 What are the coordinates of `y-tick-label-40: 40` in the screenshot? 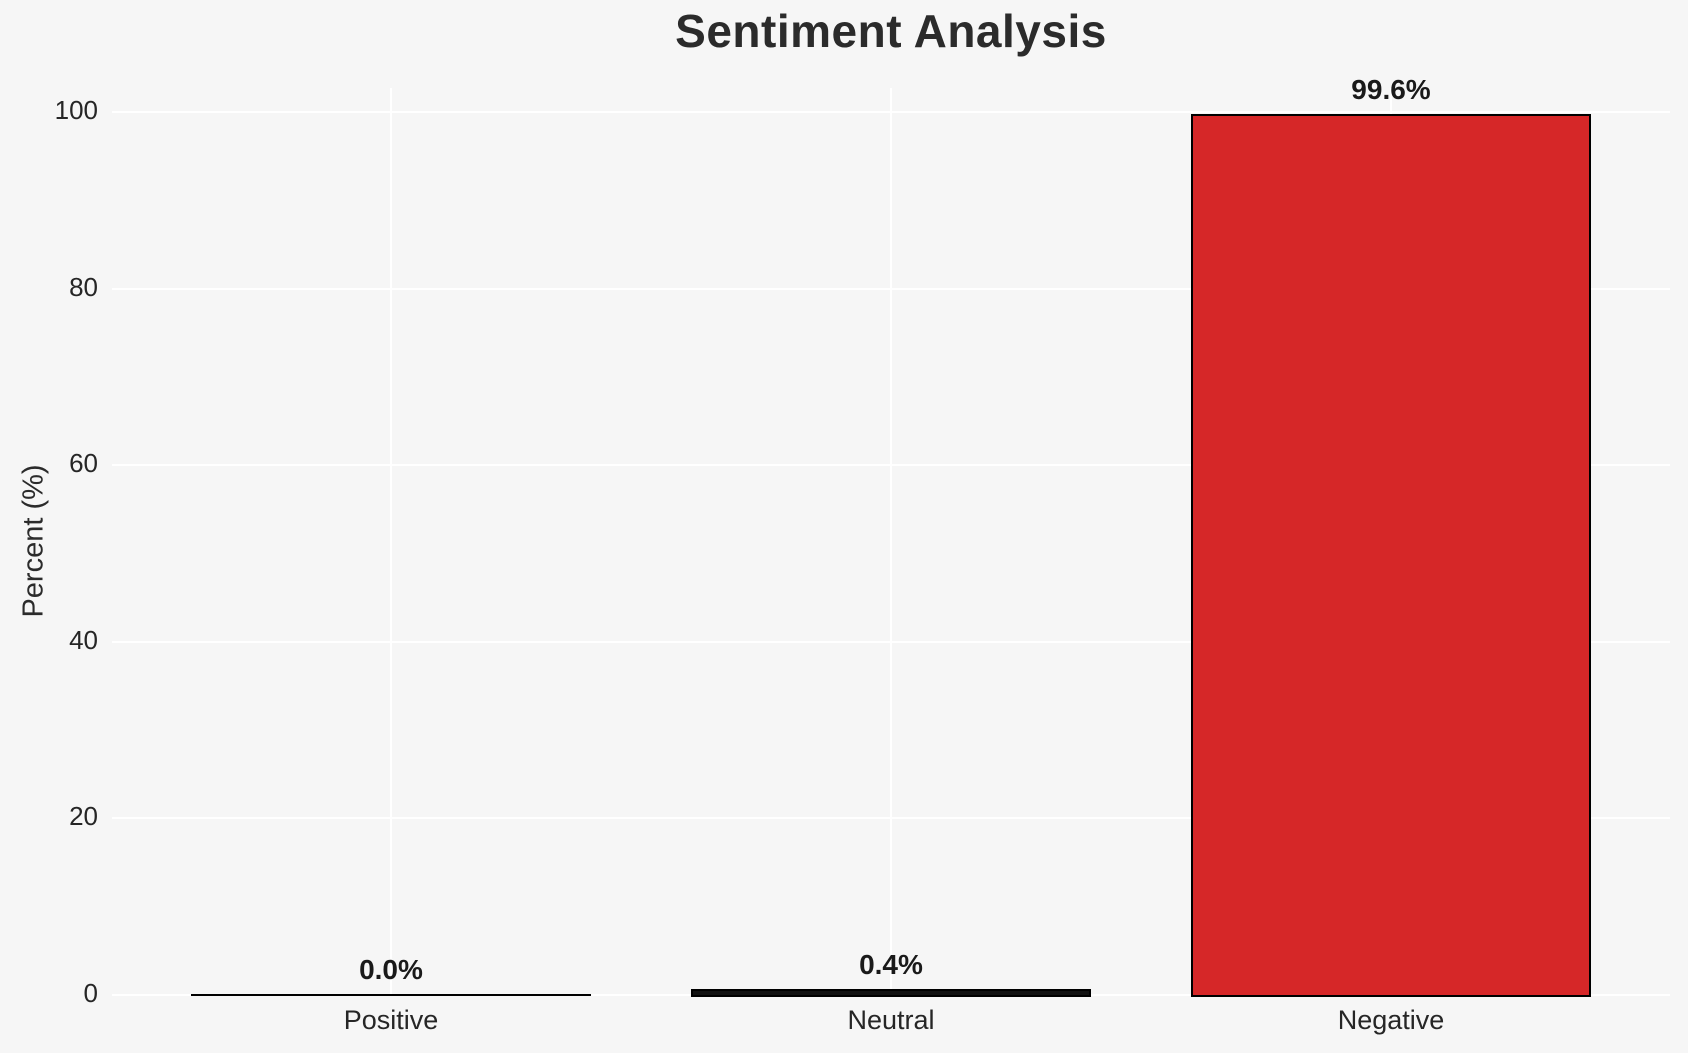 It's located at (83, 639).